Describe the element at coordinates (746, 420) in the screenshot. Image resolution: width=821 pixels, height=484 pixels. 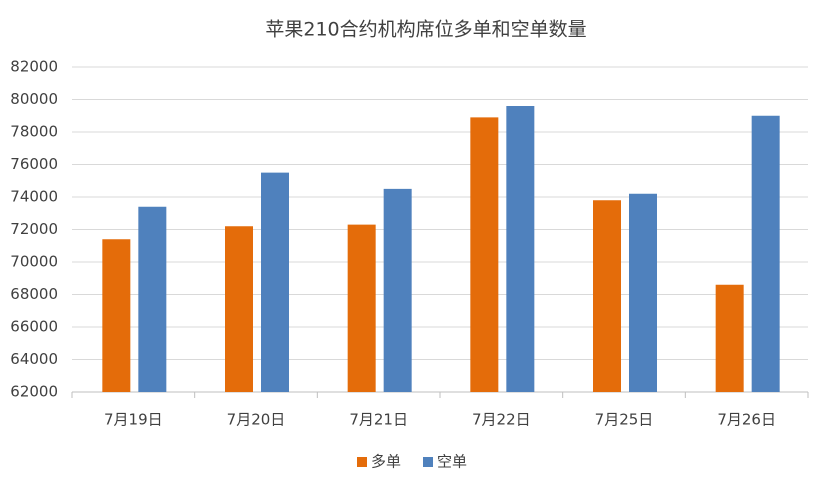
I see `x-tick-label: 7月26日` at that location.